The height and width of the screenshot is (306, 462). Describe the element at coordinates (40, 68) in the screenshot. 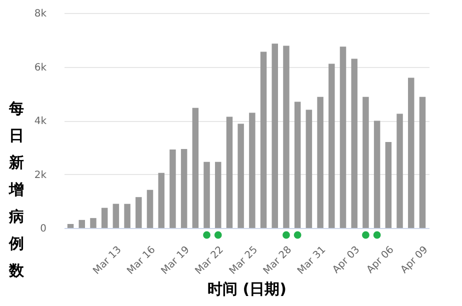

I see `y-tick-label: 6k` at that location.